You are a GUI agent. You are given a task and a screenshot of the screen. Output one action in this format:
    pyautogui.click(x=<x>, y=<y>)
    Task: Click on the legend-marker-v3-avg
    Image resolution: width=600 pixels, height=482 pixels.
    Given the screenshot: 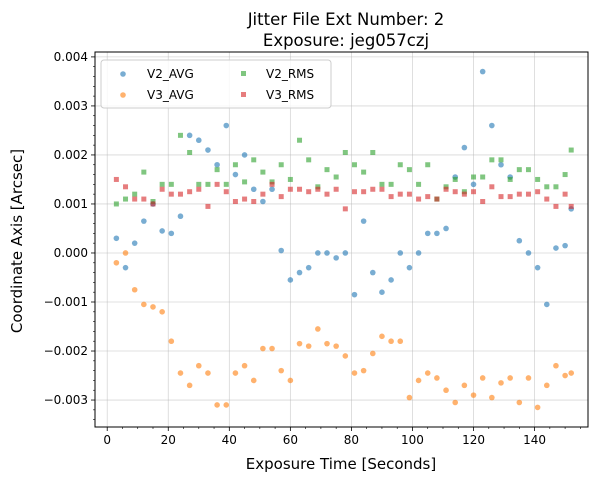 What is the action you would take?
    pyautogui.click(x=123, y=95)
    